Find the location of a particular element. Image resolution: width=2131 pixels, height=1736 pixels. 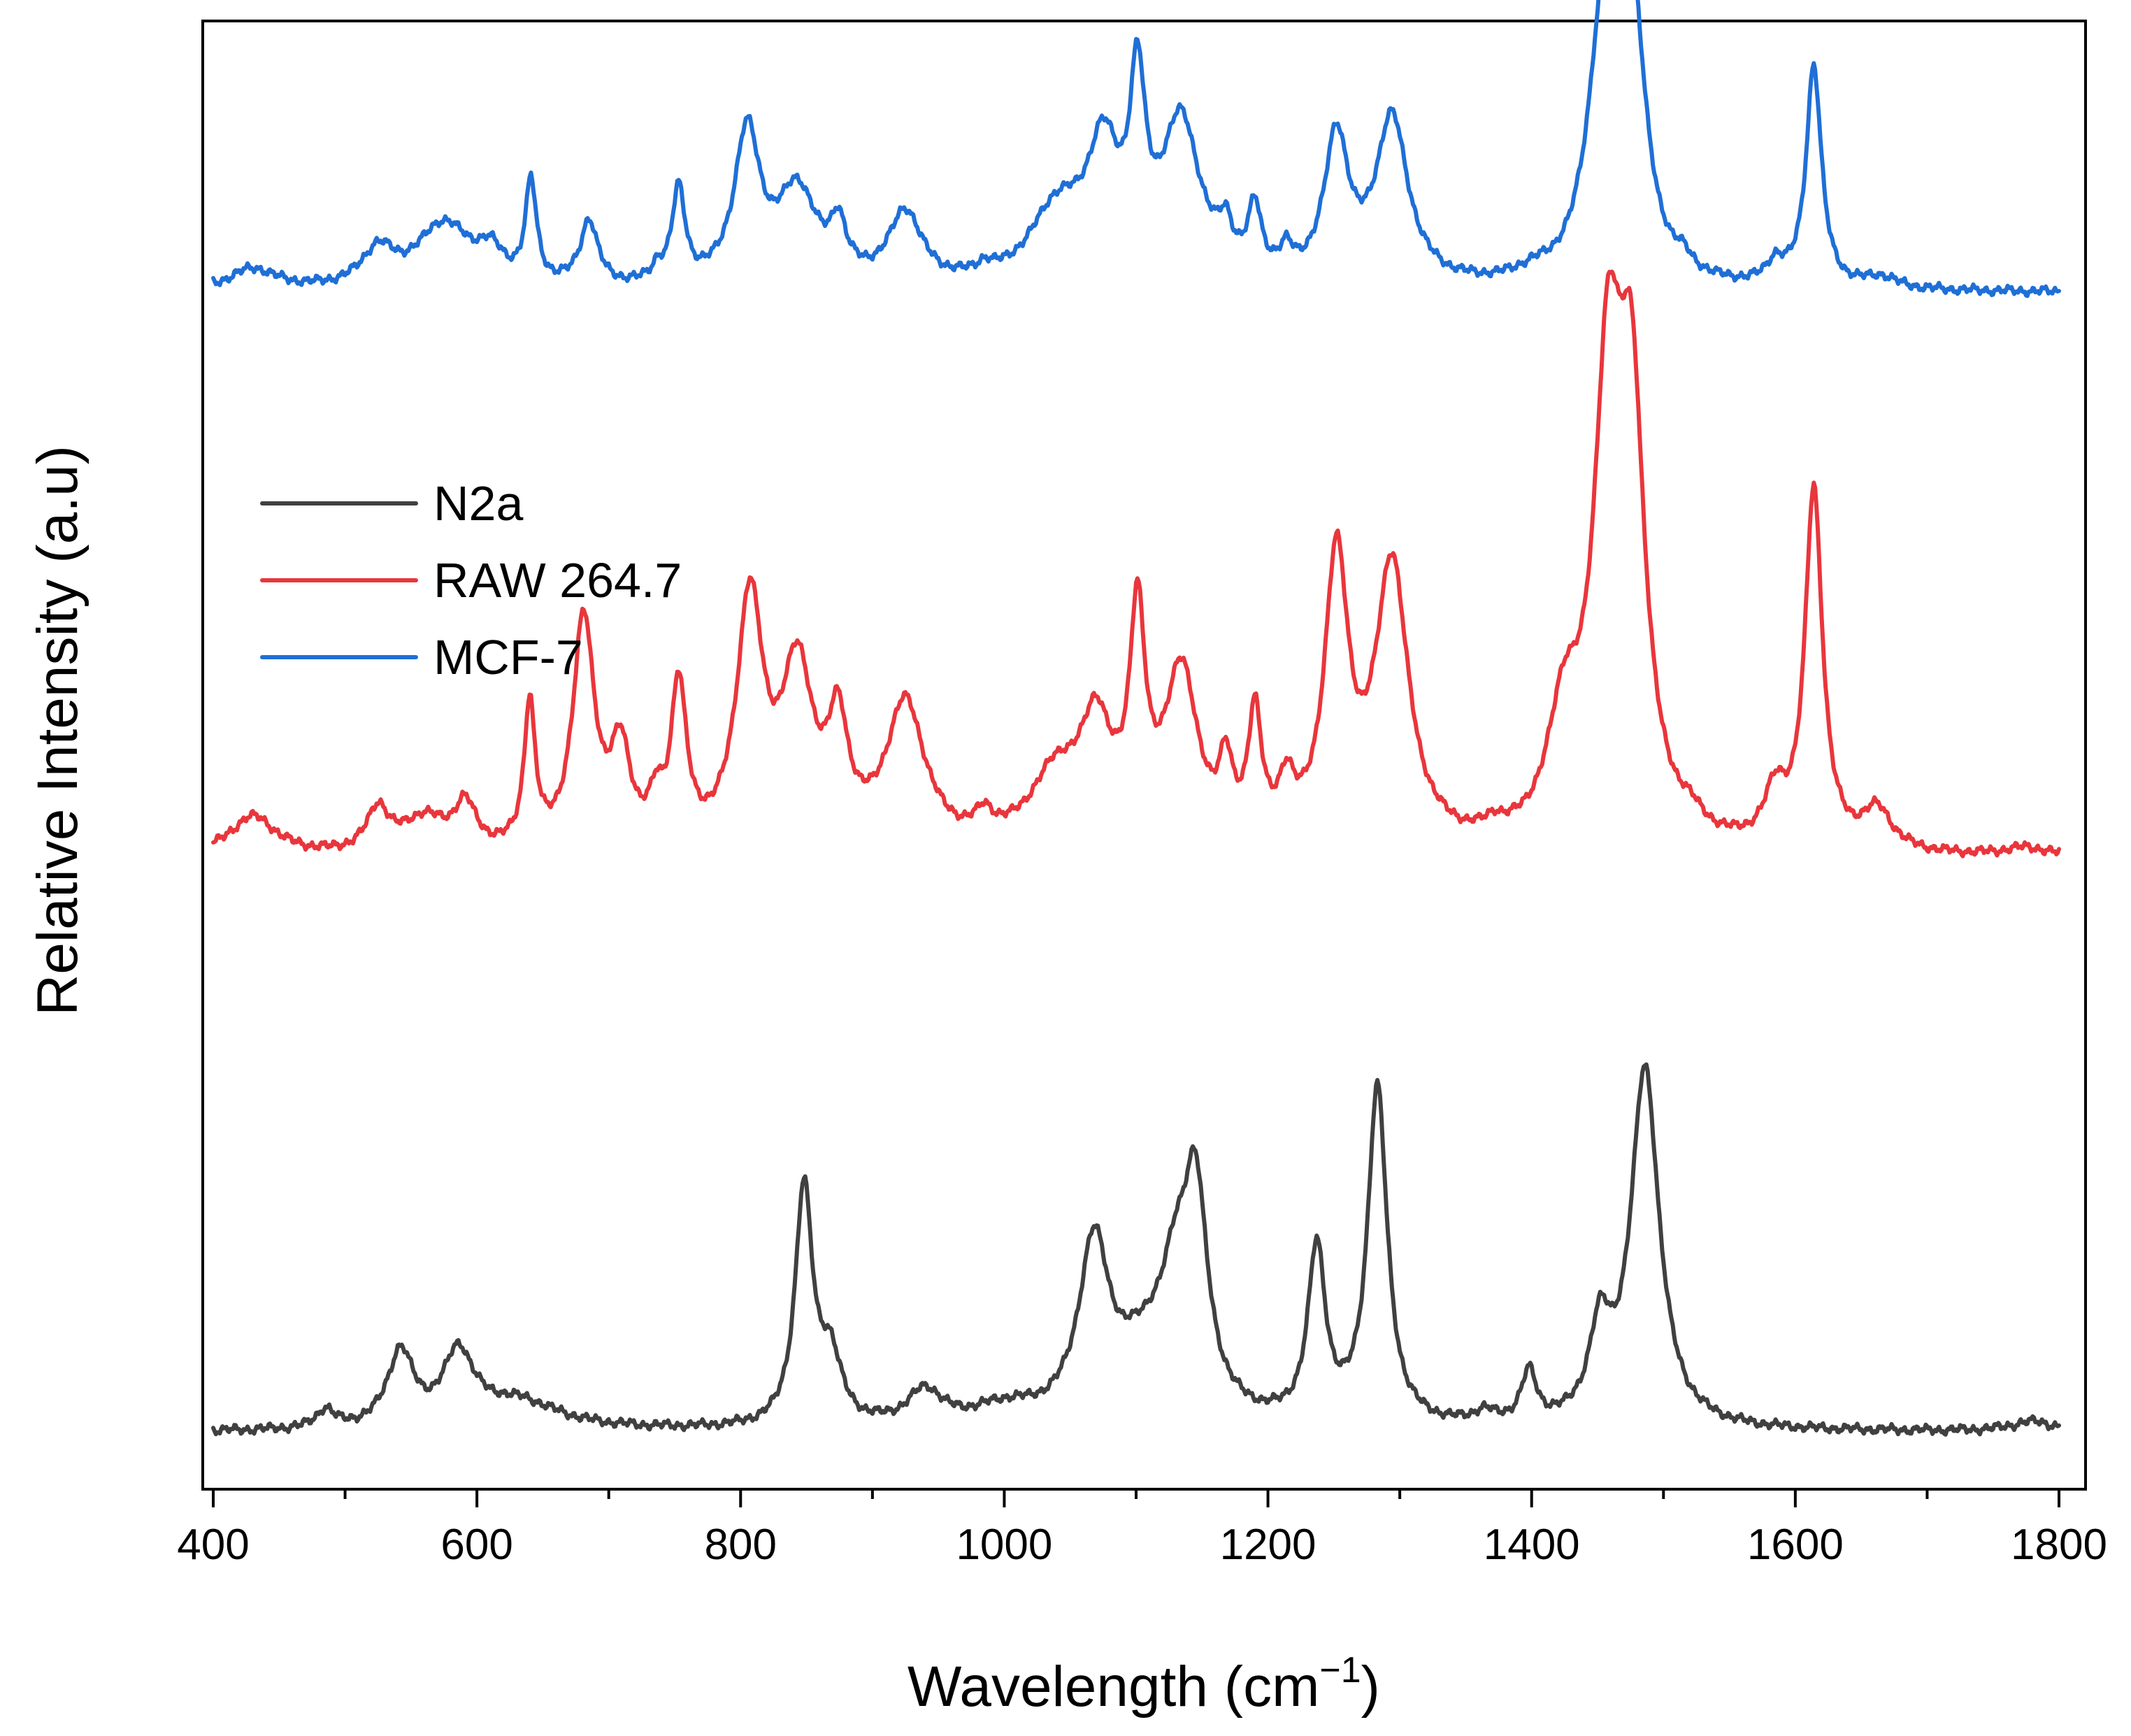

x-tick-label-600: 600 is located at coordinates (476, 1545).